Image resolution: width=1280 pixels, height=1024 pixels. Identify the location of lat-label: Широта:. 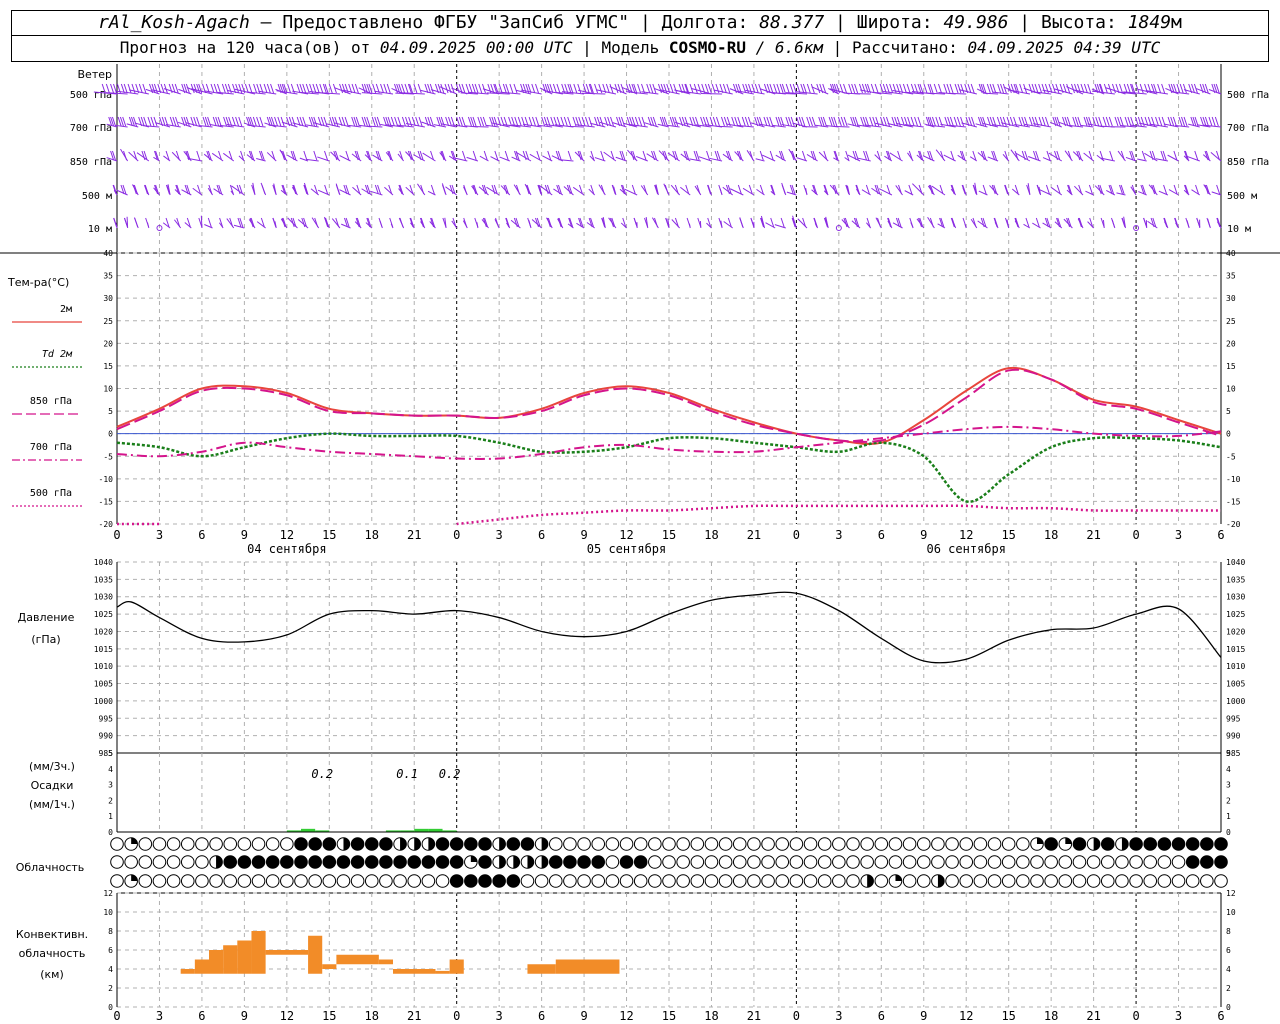
(894, 22).